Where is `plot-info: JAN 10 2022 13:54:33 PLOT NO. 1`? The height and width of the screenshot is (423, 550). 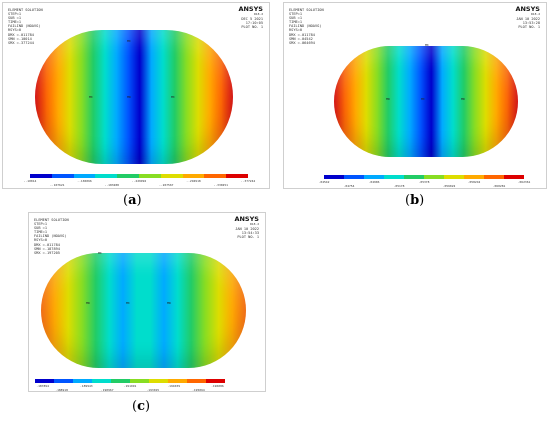
plot-info: JAN 10 2022 13:54:33 PLOT NO. 1 is located at coordinates (247, 233).